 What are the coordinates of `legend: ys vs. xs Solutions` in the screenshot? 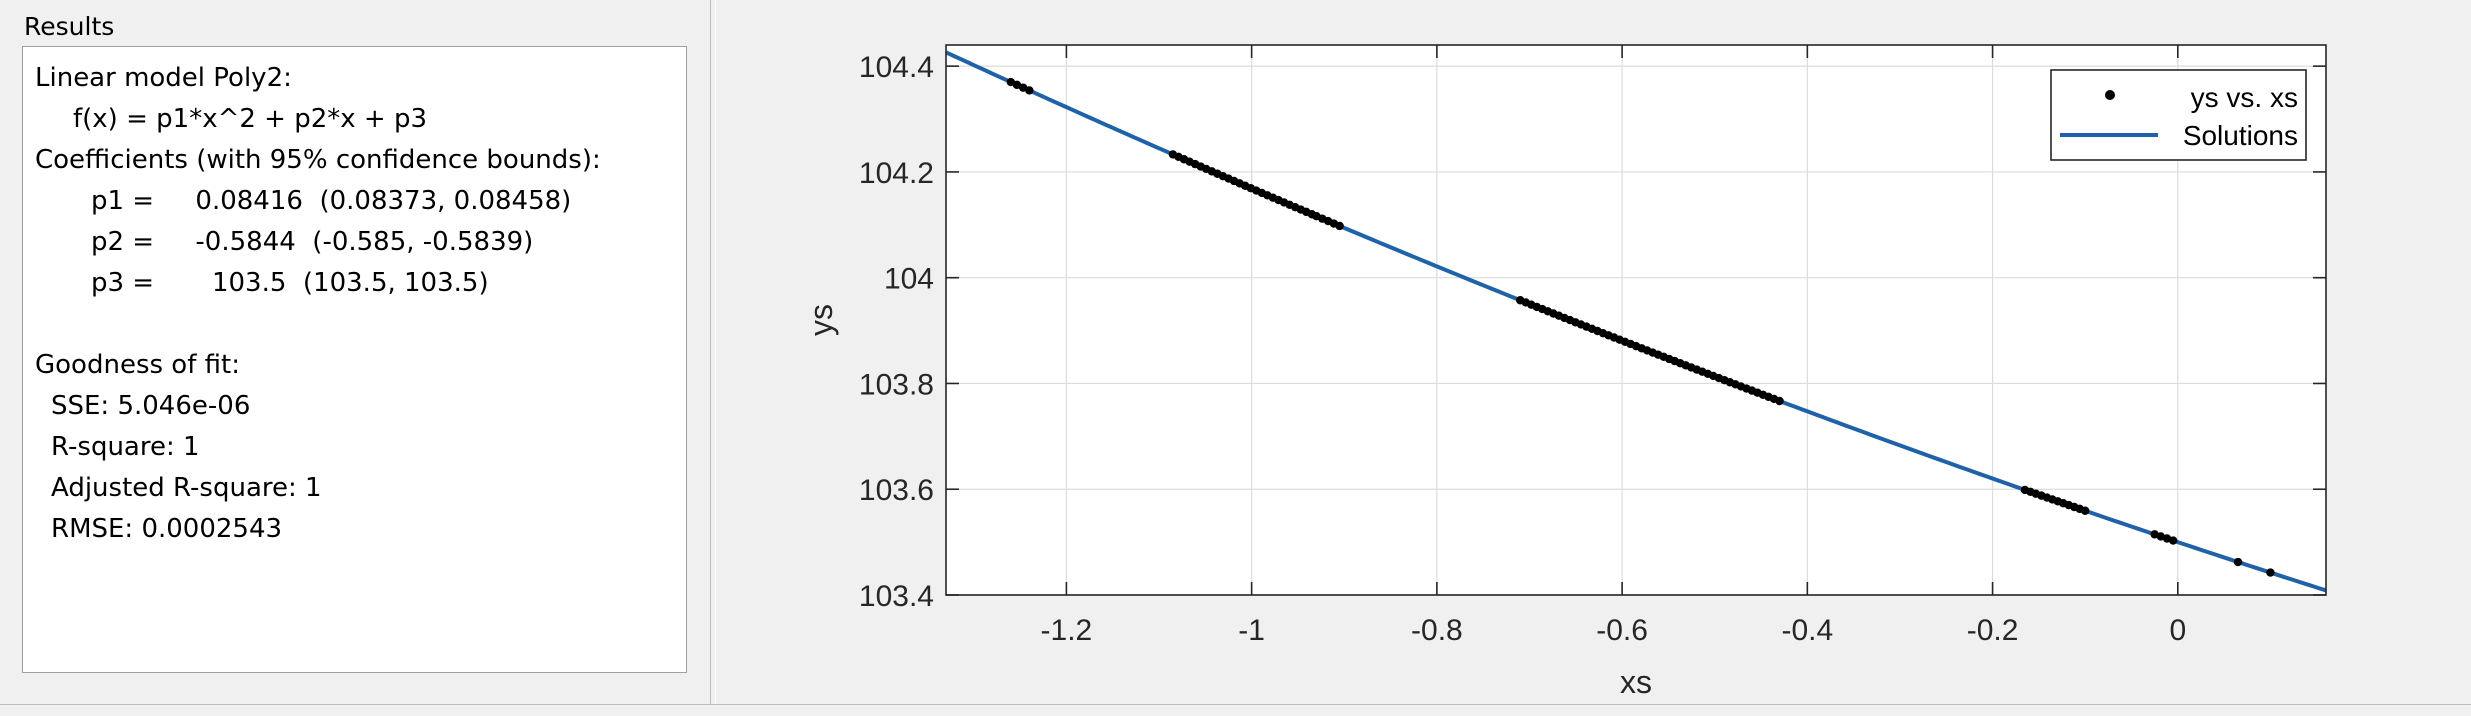 It's located at (2178, 115).